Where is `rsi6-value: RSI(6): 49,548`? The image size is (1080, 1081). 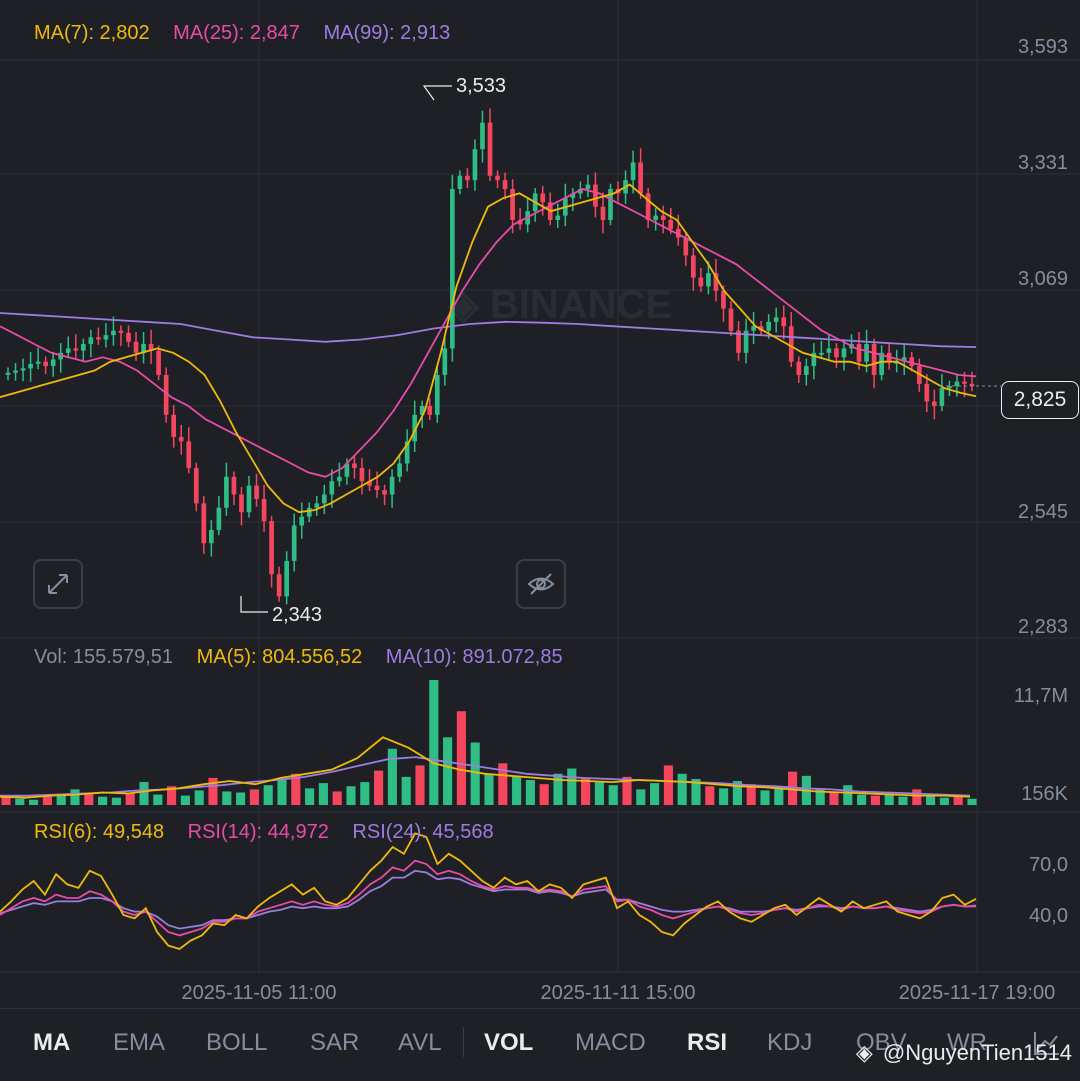
rsi6-value: RSI(6): 49,548 is located at coordinates (99, 832).